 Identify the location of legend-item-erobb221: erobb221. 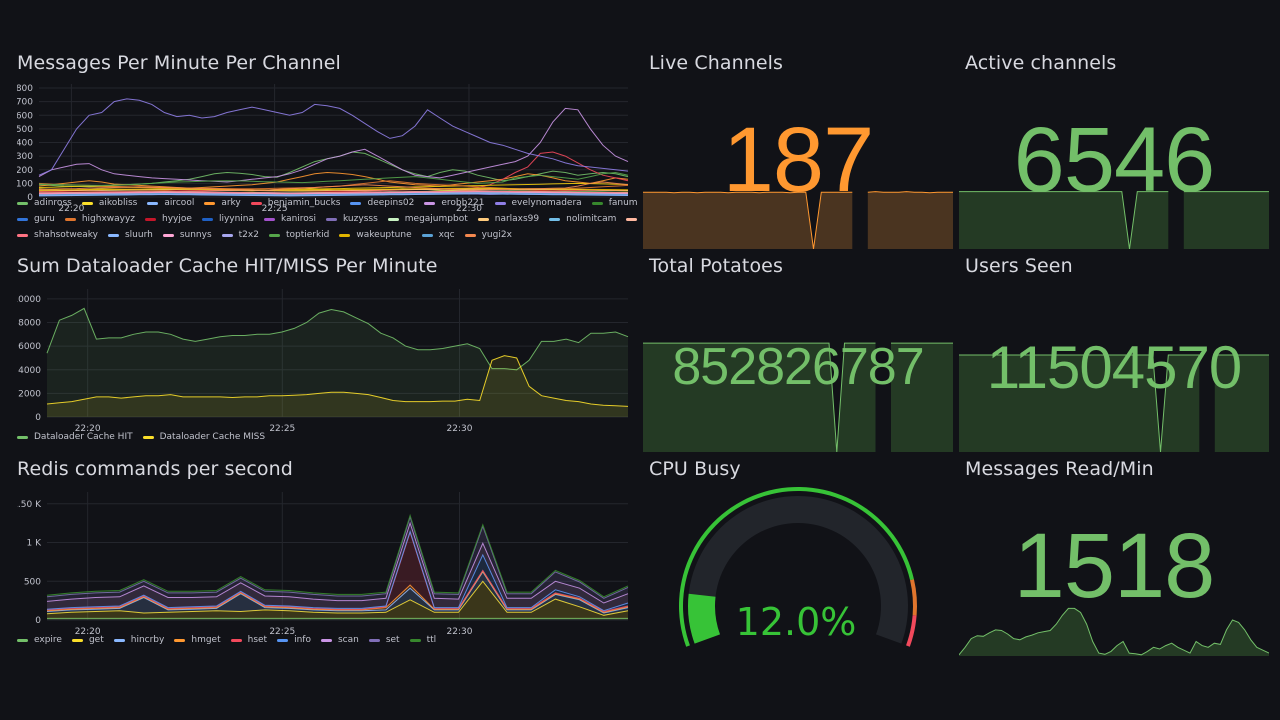
(454, 203).